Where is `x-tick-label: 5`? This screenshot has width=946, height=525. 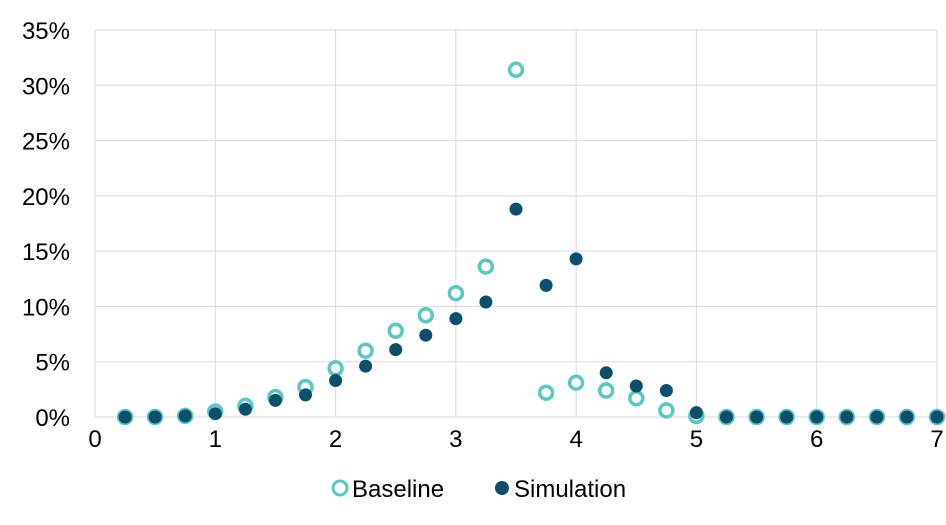 x-tick-label: 5 is located at coordinates (696, 439).